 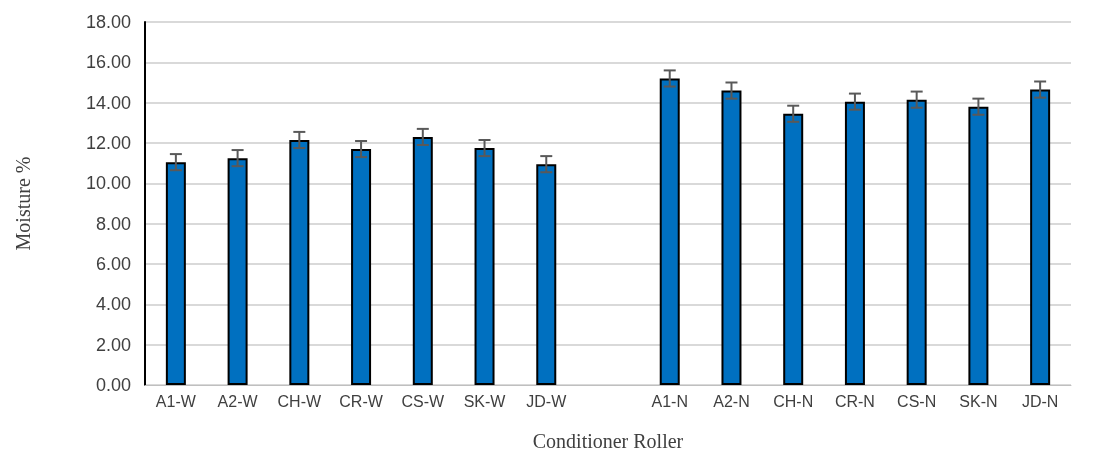 I want to click on y-tick-label: 14.00, so click(x=108, y=102).